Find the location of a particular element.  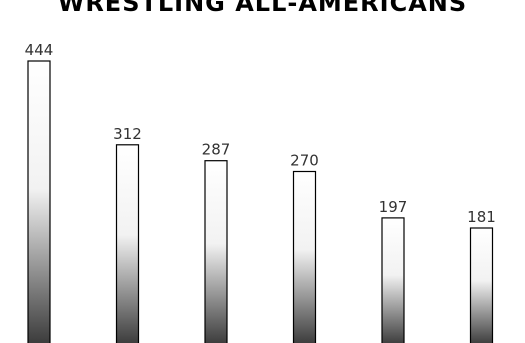

bar-value-label-4: 270 is located at coordinates (304, 161).